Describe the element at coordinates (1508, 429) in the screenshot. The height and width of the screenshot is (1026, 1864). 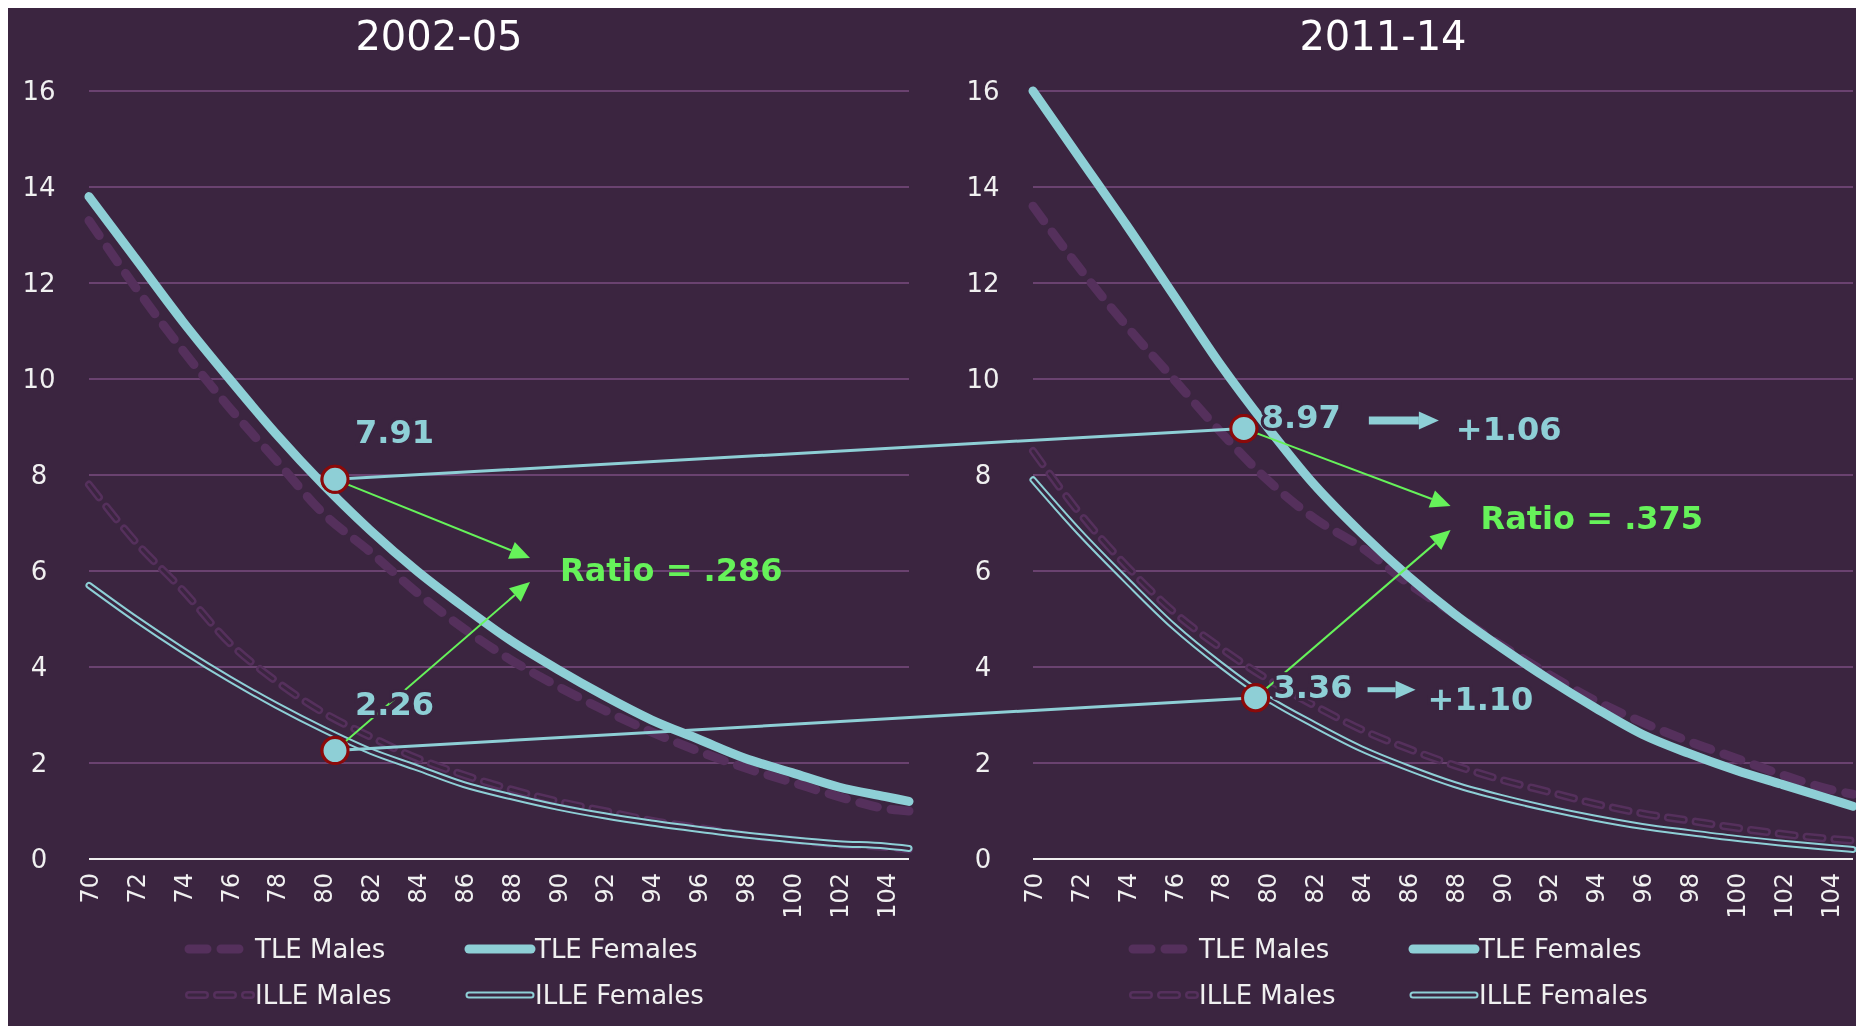
I see `annotation: +1.06` at that location.